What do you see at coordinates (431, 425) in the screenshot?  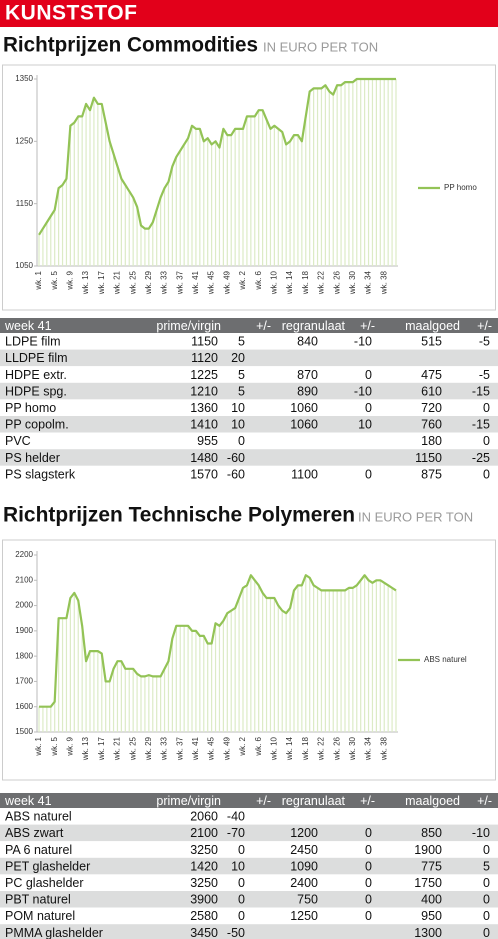 I see `table-cell: 760` at bounding box center [431, 425].